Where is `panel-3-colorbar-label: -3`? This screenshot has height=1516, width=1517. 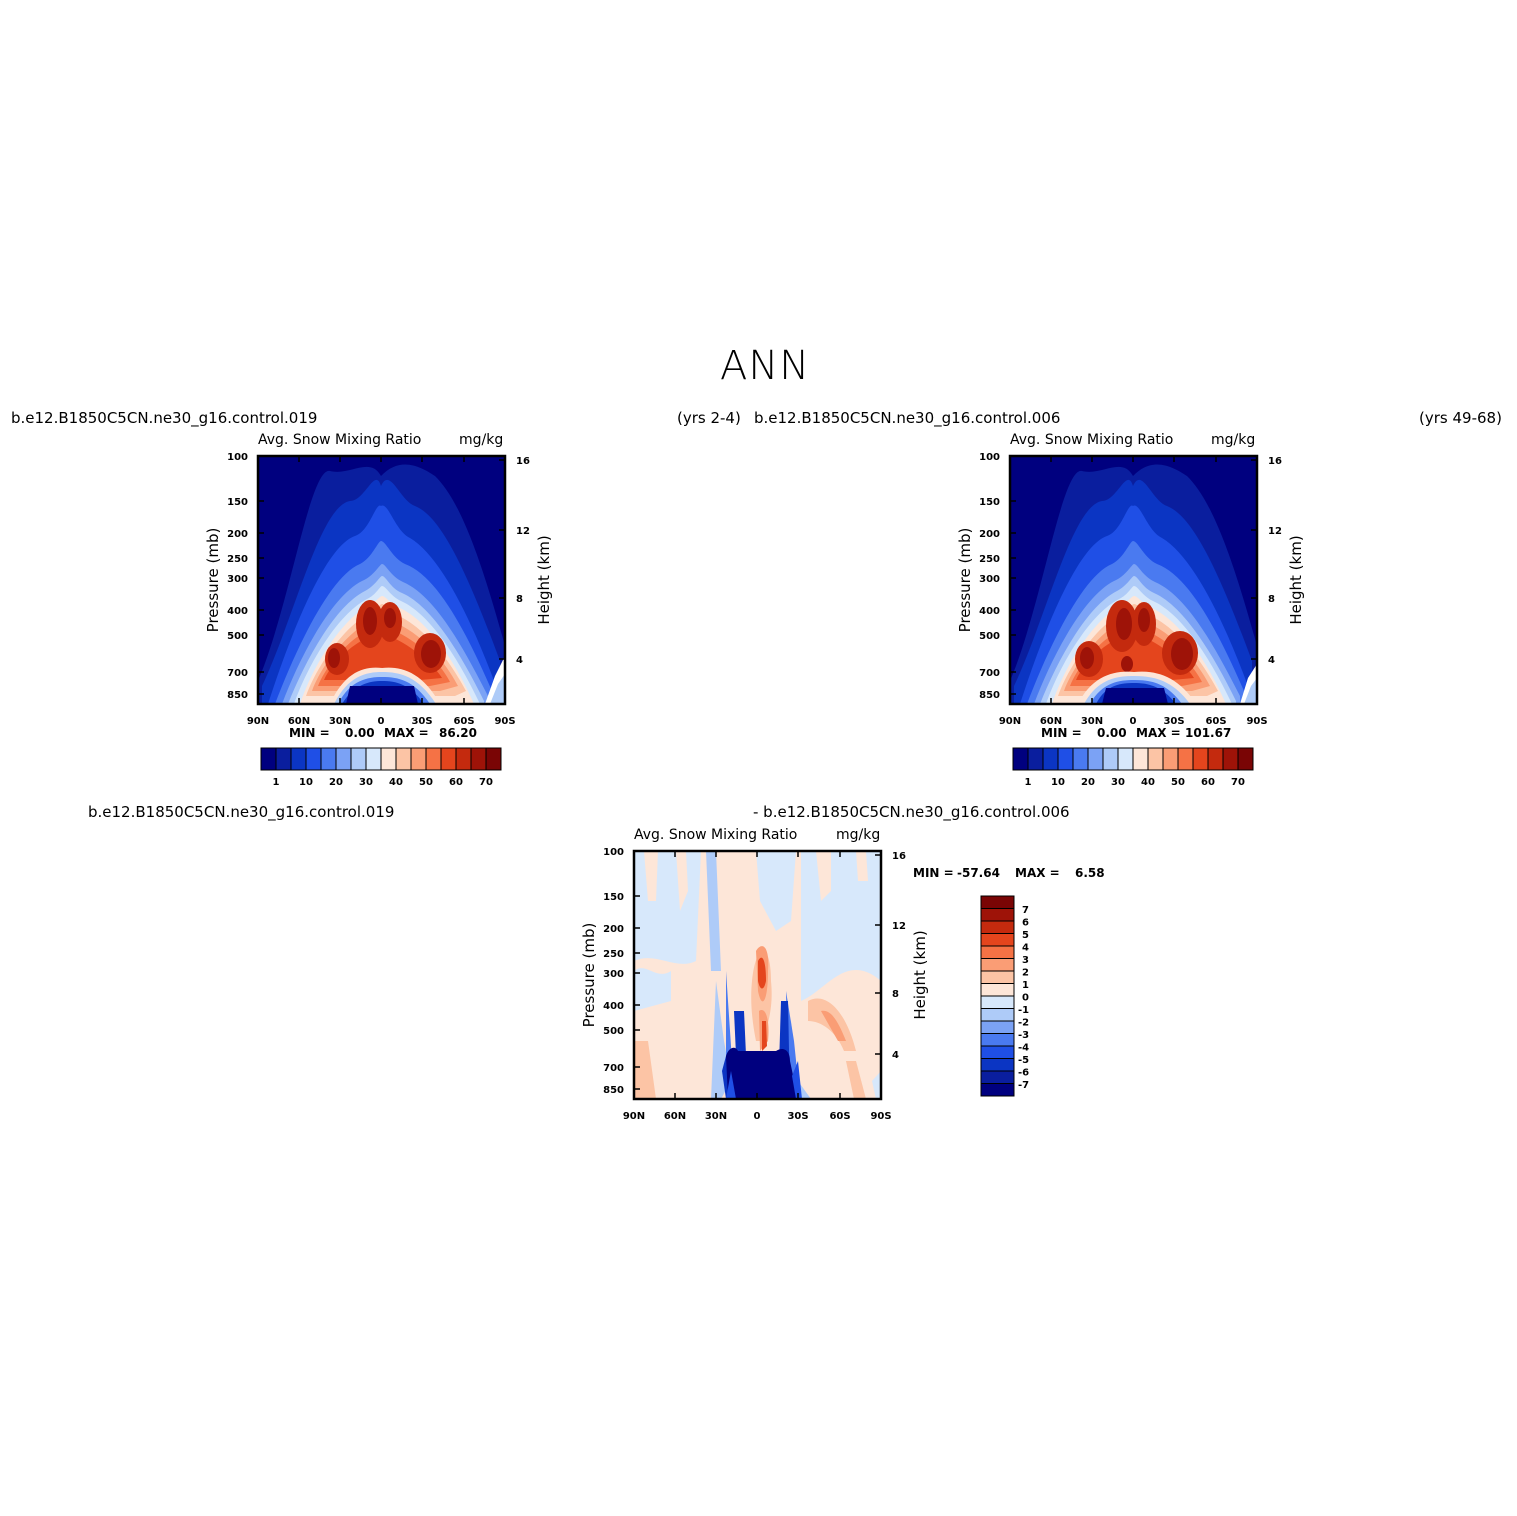
panel-3-colorbar-label: -3 is located at coordinates (1023, 1035).